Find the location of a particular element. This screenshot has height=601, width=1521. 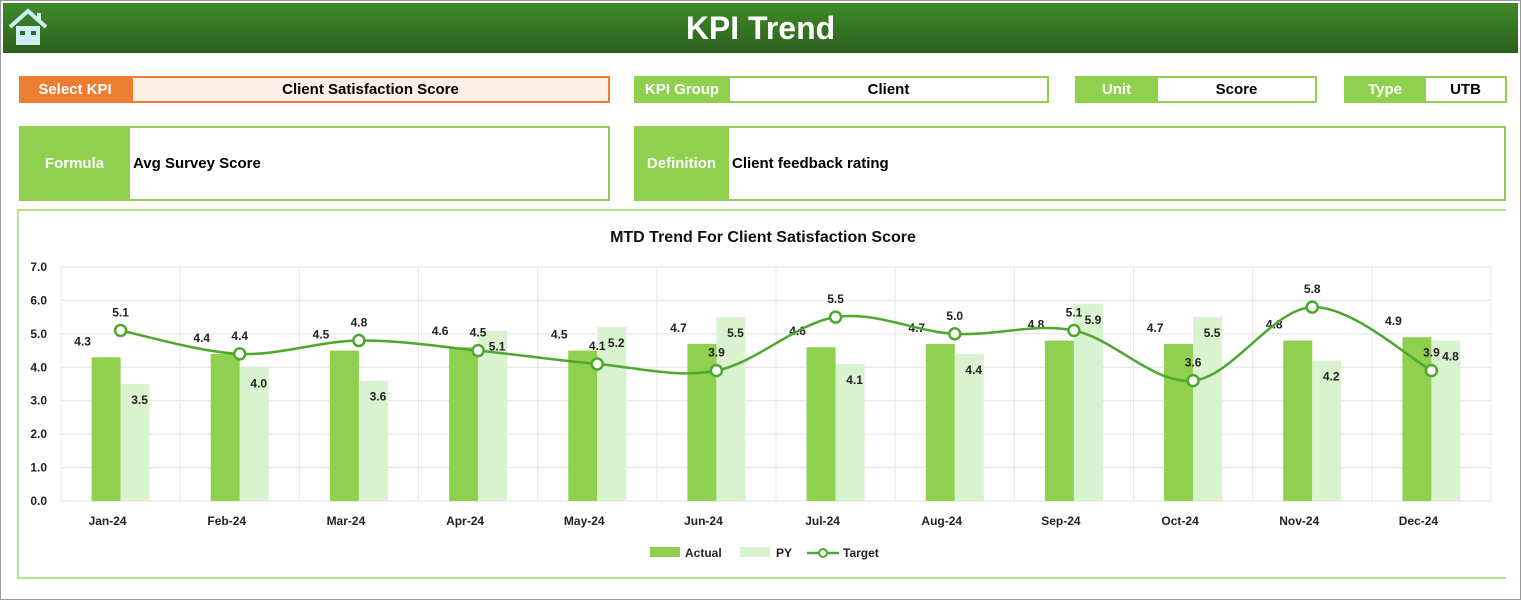

y-tick-label: 6.0 is located at coordinates (38, 300).